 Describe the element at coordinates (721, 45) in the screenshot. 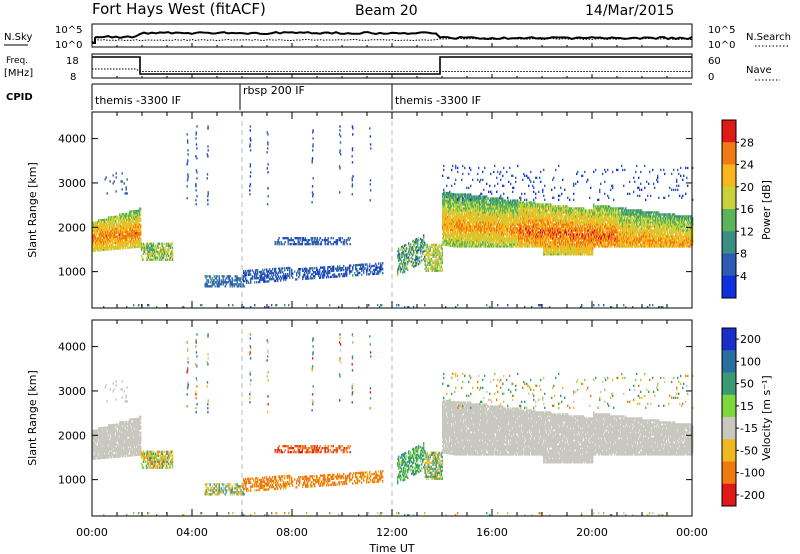

I see `nsearch-tick-bottom: 10^0` at that location.